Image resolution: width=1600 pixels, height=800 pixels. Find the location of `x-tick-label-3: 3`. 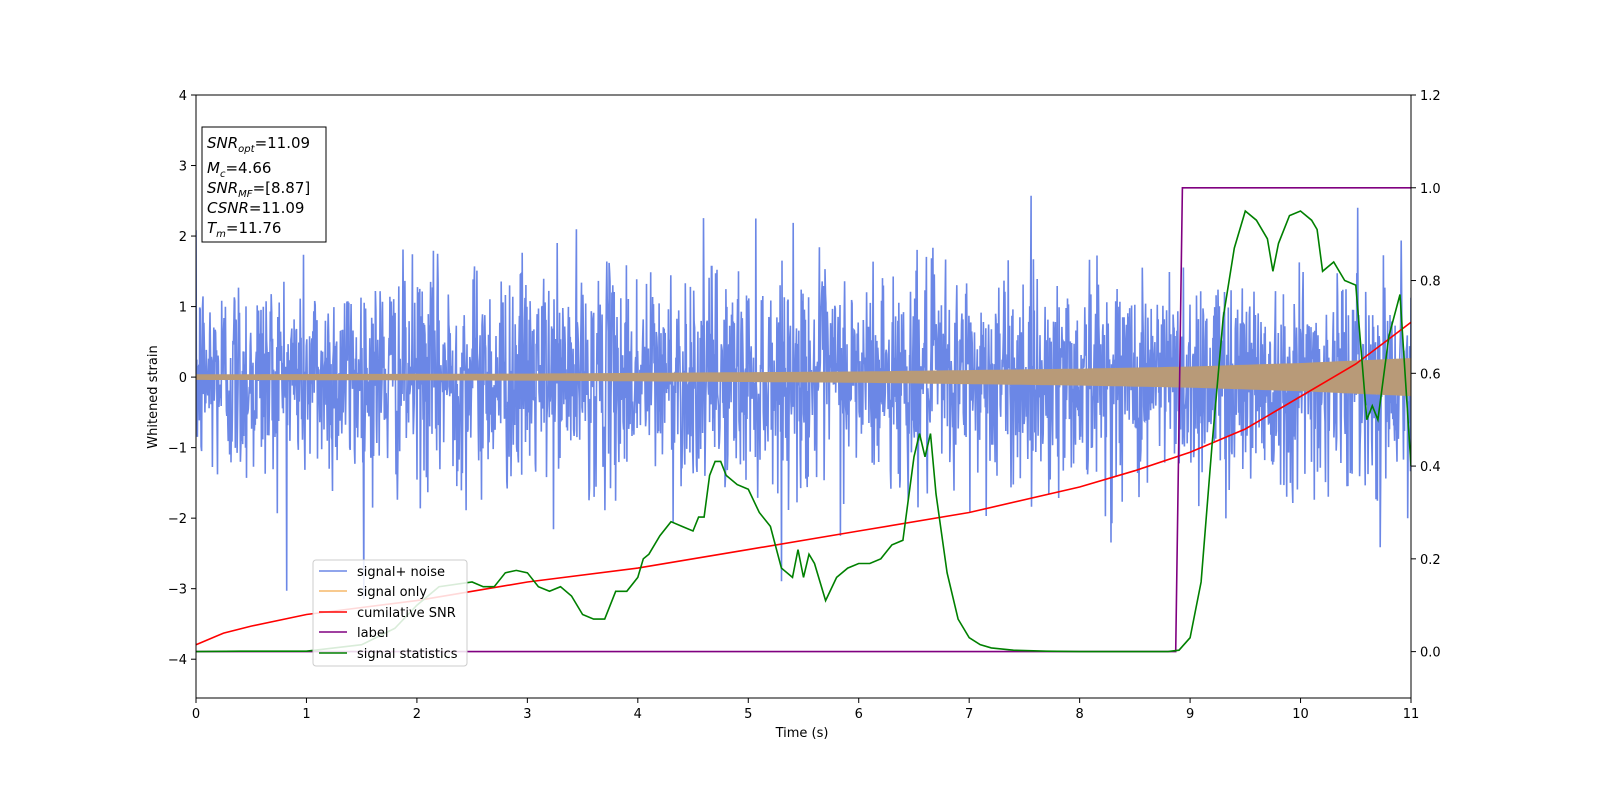

x-tick-label-3: 3 is located at coordinates (527, 714).